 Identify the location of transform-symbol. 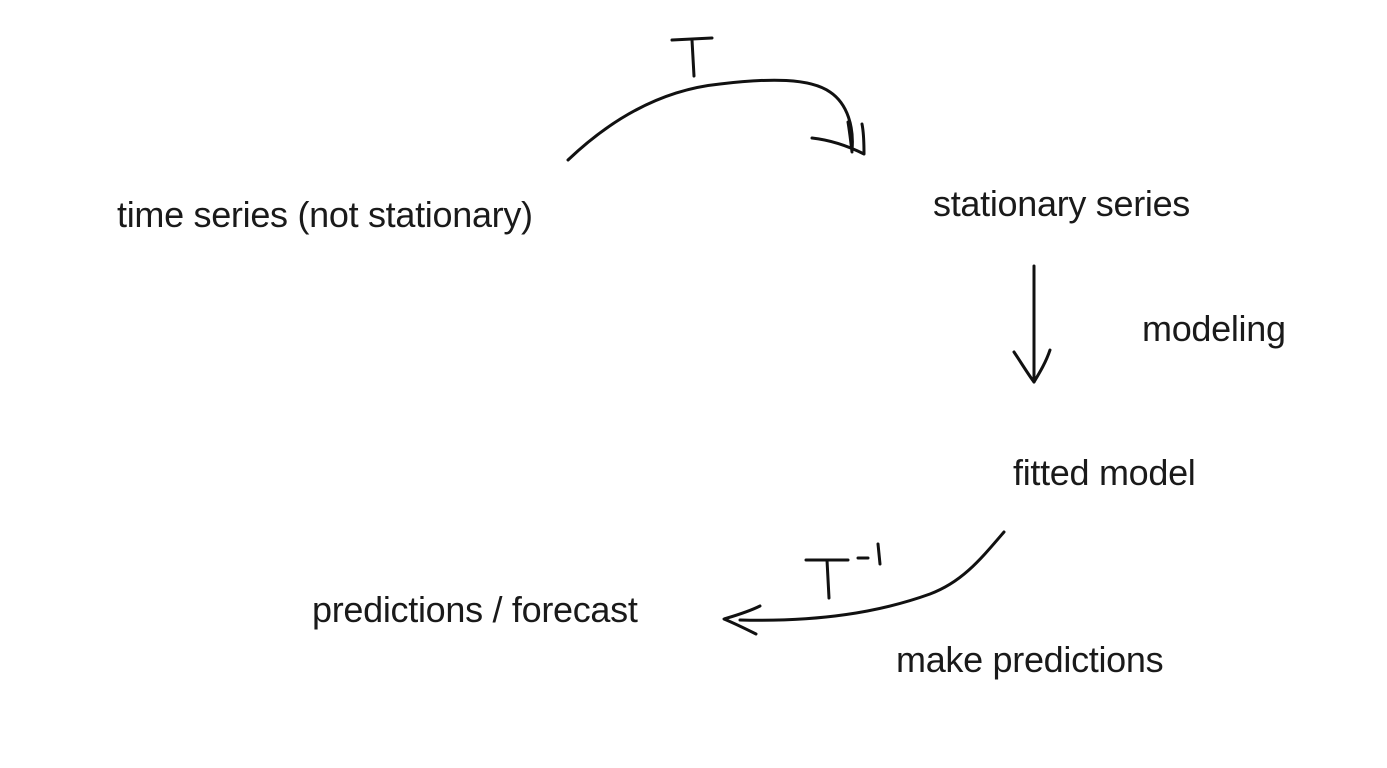
(692, 57).